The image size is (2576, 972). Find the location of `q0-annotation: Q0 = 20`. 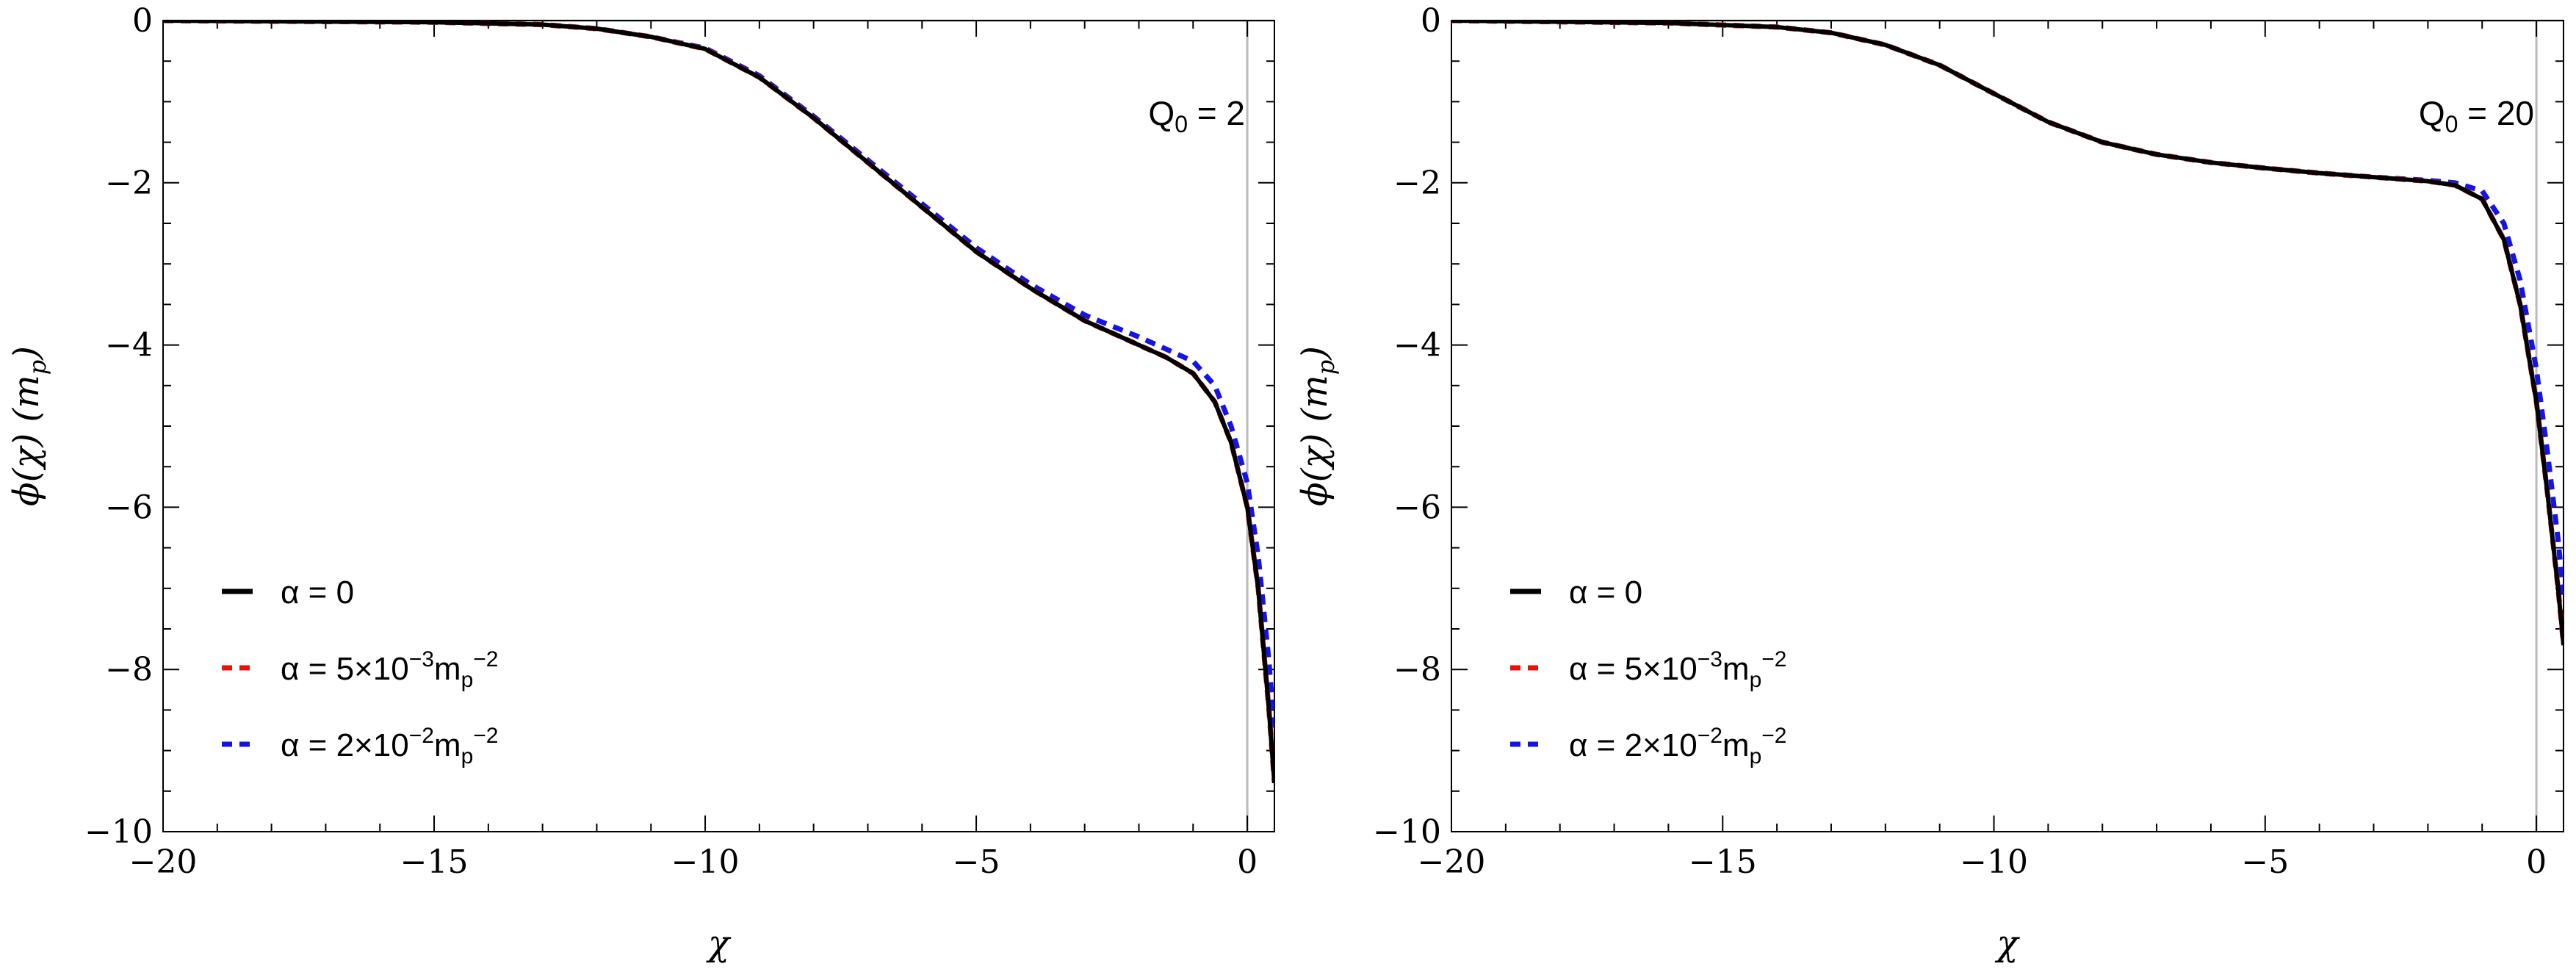

q0-annotation: Q0 = 20 is located at coordinates (2477, 116).